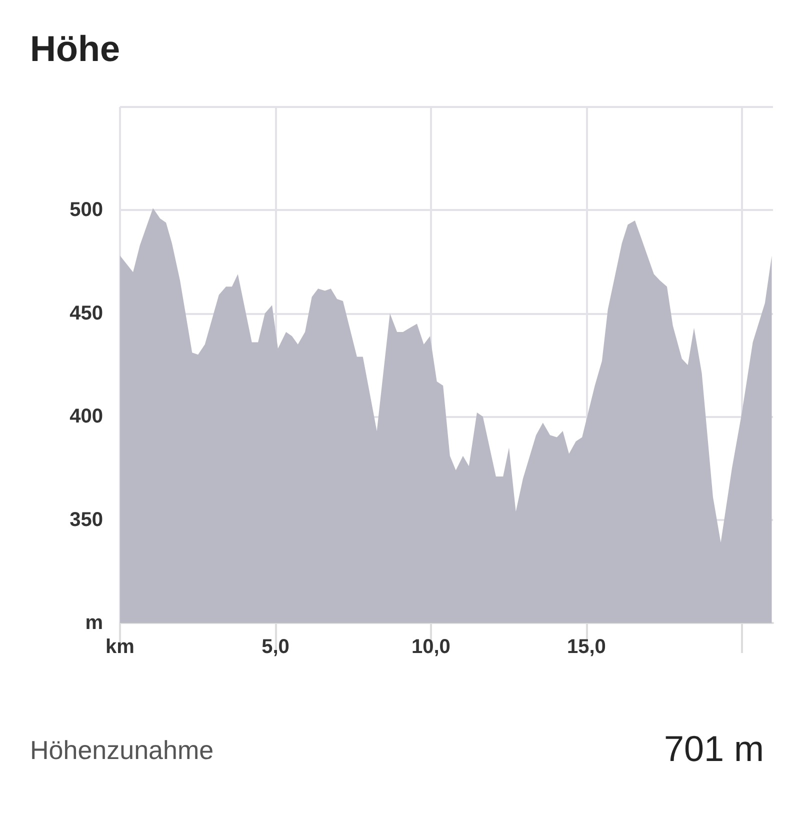 The height and width of the screenshot is (826, 800). Describe the element at coordinates (86, 417) in the screenshot. I see `y-tick-label: 400` at that location.